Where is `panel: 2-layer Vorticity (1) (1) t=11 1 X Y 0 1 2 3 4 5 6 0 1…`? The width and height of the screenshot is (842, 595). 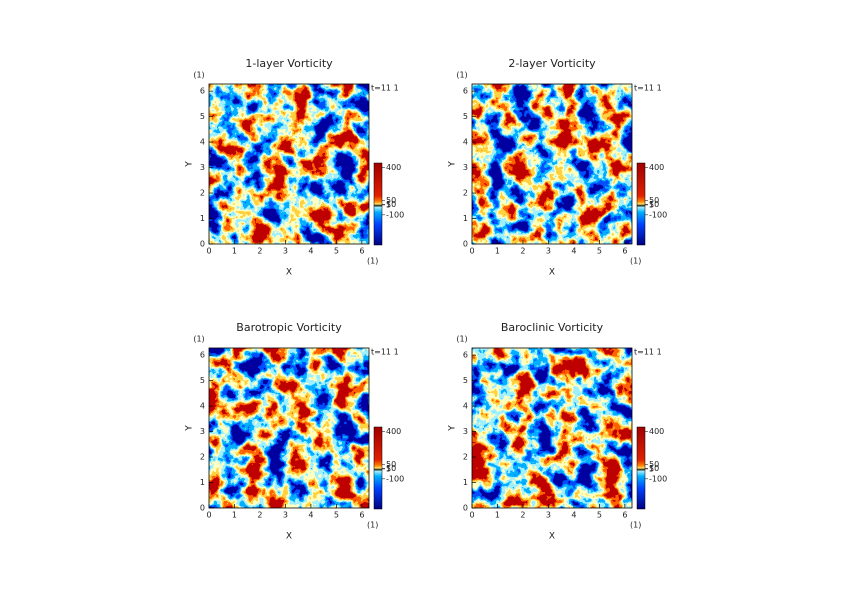
panel: 2-layer Vorticity (1) (1) t=11 1 X Y 0 1 2 3 4 5 6 0 1… is located at coordinates (558, 167).